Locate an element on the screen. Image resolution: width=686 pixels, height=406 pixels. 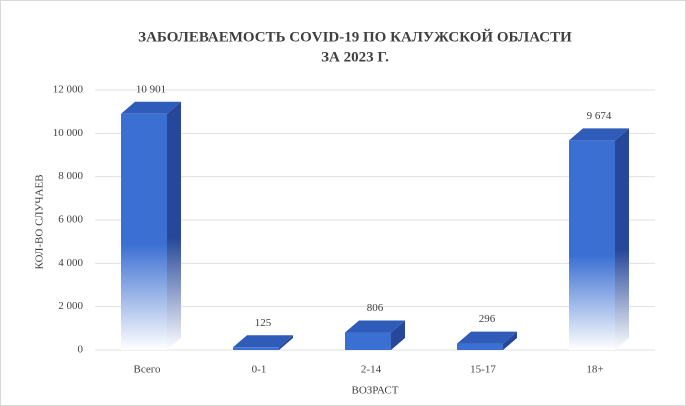
x-tick-label: 0-1 is located at coordinates (259, 370).